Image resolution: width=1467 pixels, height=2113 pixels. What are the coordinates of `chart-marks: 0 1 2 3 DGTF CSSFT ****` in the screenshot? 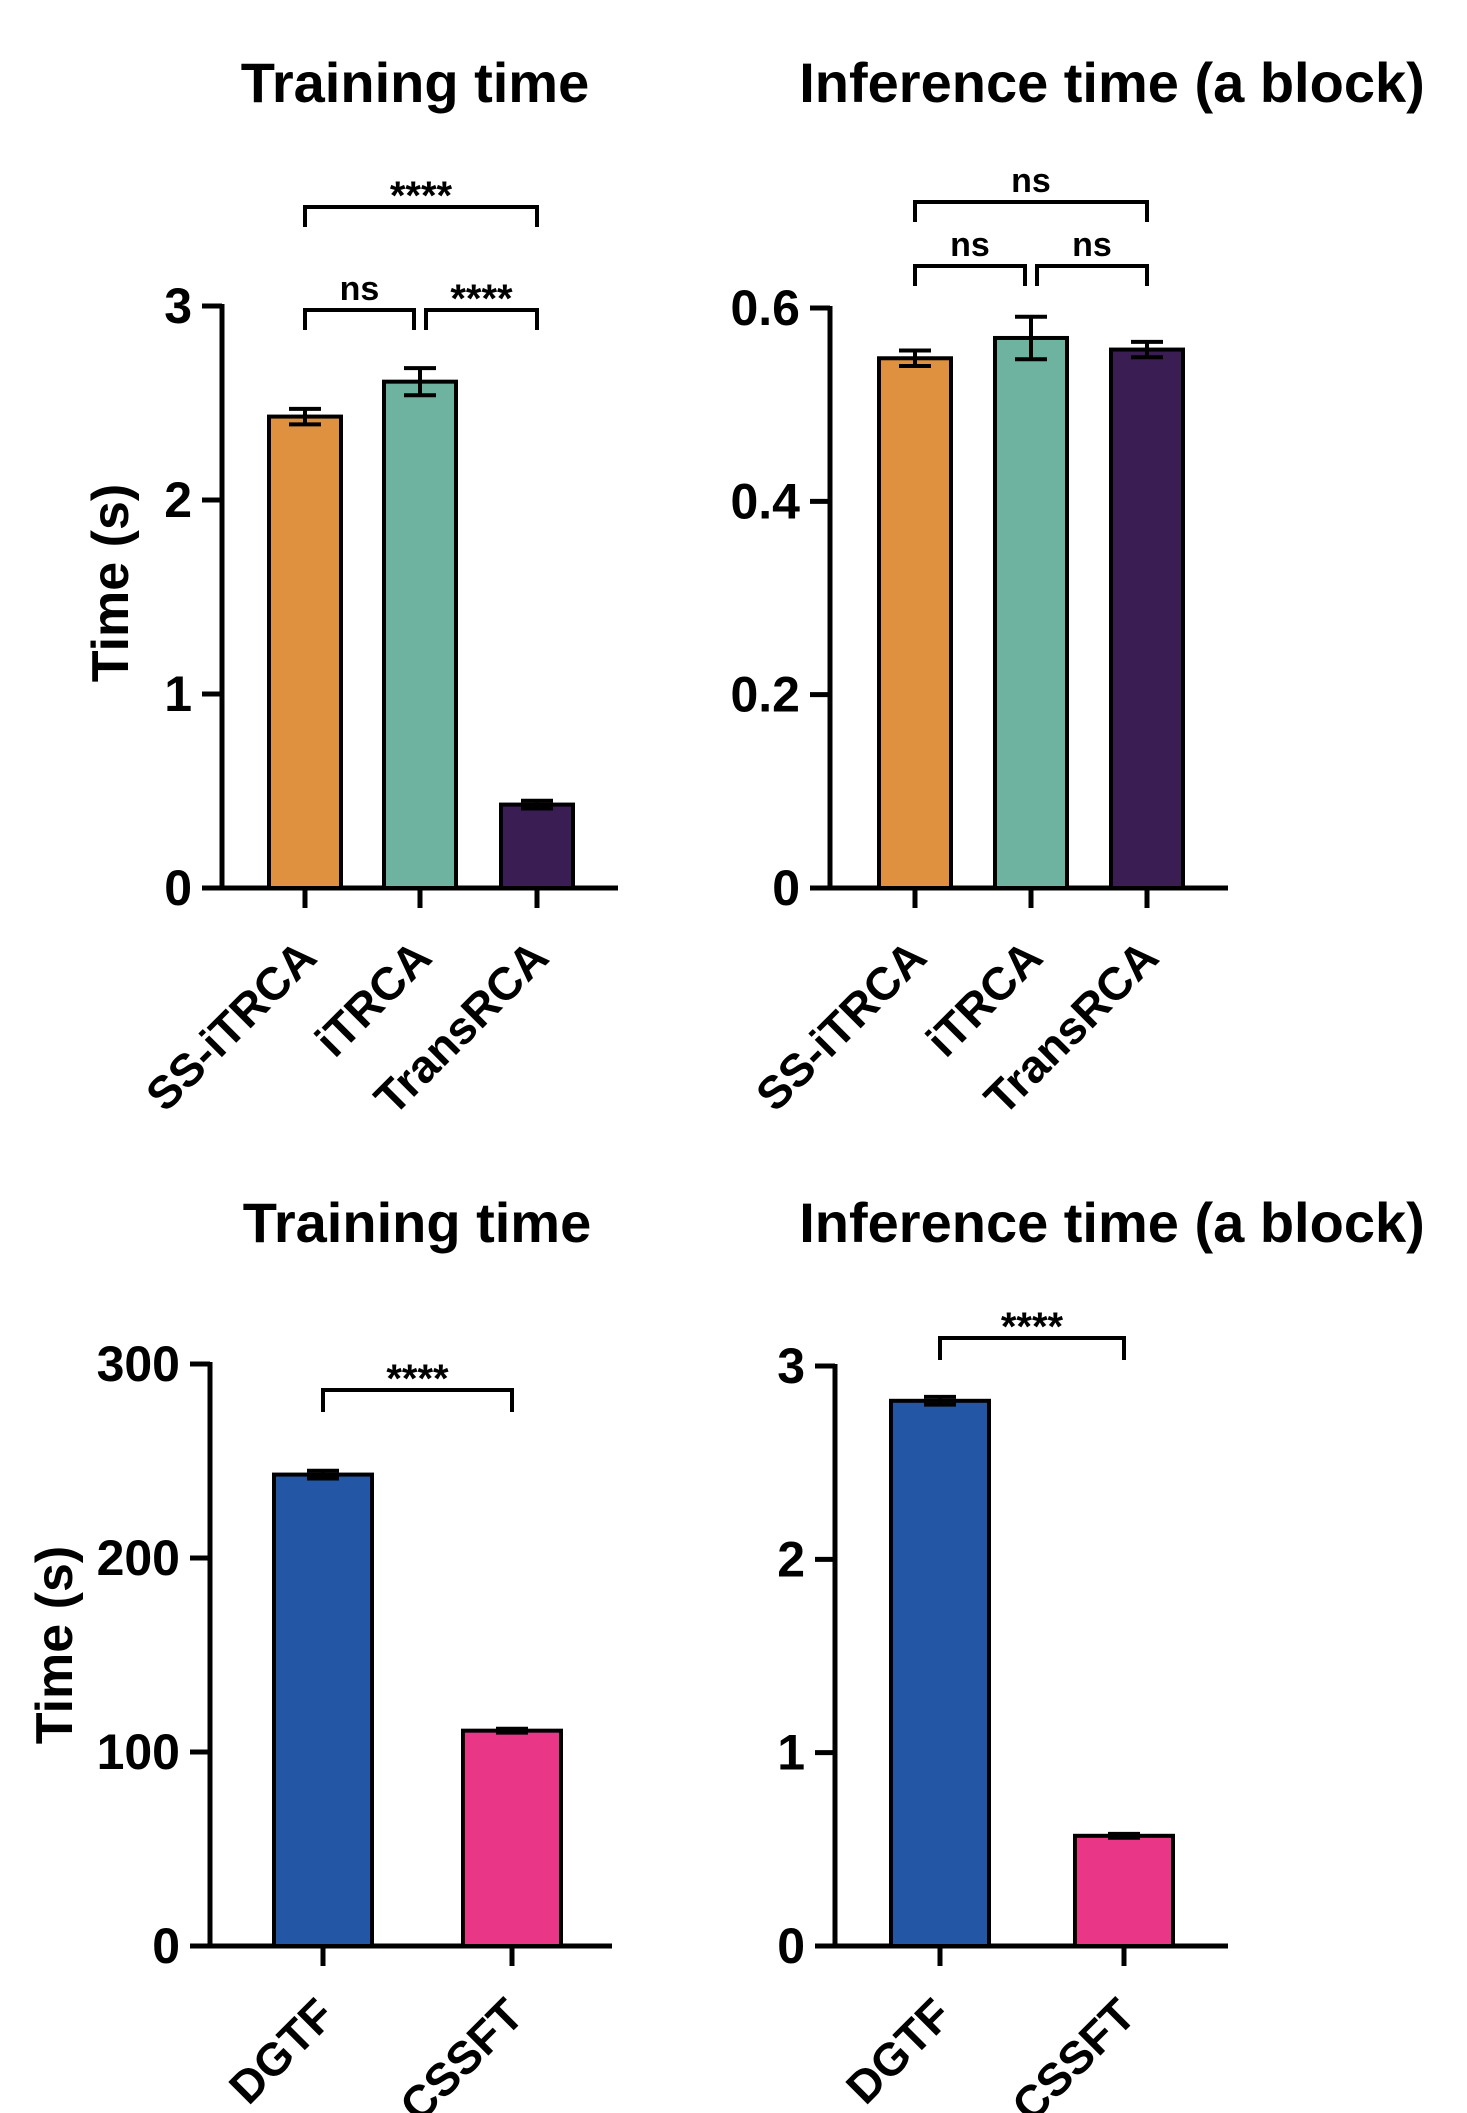 It's located at (1002, 1709).